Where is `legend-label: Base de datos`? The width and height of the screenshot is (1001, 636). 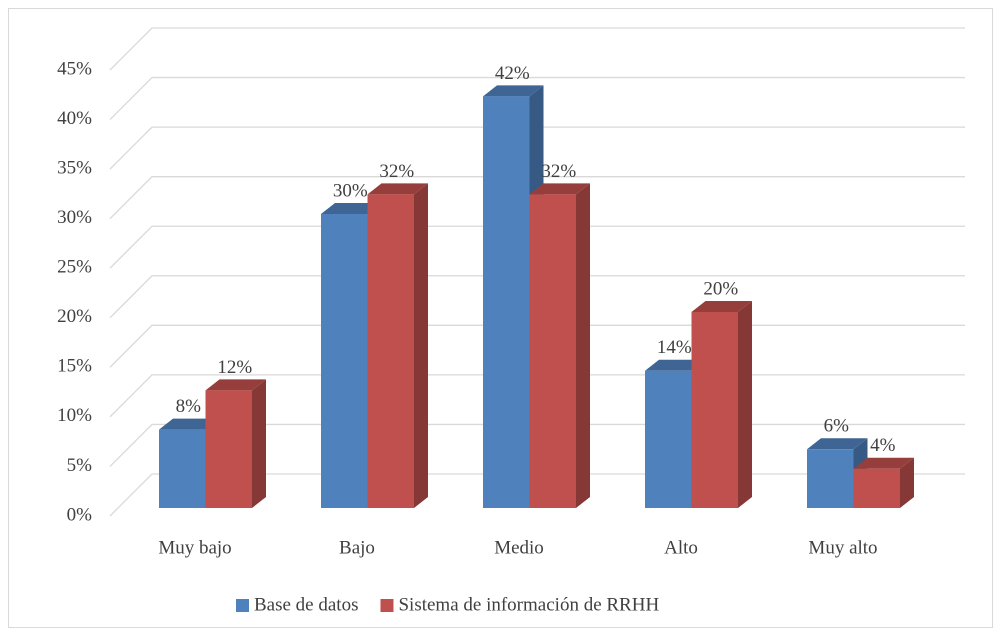
legend-label: Base de datos is located at coordinates (306, 604).